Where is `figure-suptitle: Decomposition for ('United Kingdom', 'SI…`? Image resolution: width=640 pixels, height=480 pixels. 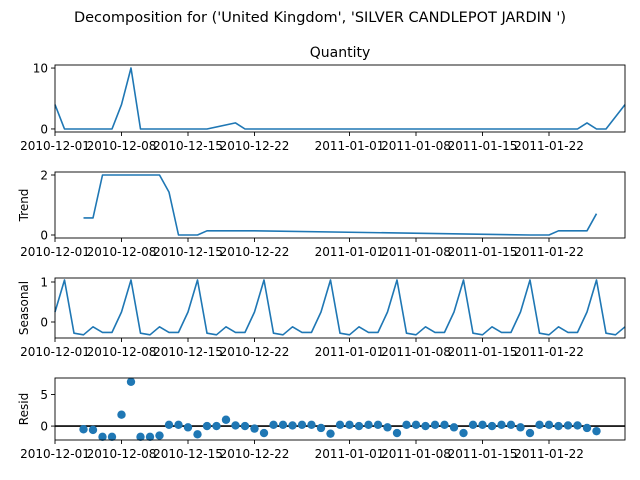
figure-suptitle: Decomposition for ('United Kingdom', 'SI… is located at coordinates (320, 18).